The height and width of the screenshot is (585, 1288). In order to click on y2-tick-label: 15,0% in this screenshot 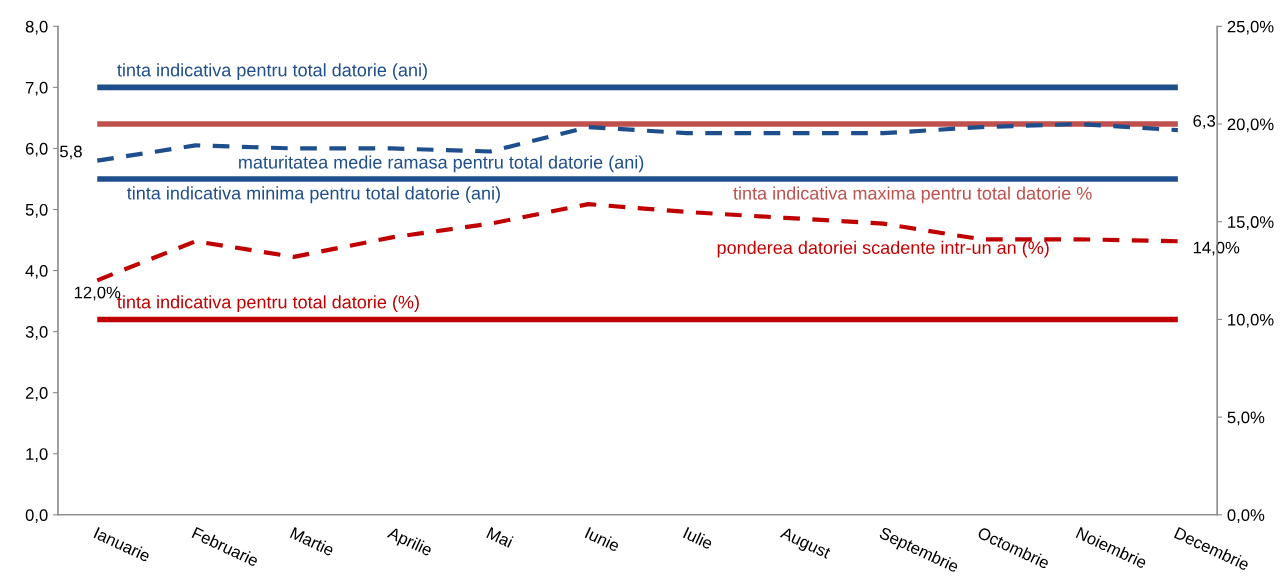, I will do `click(1251, 223)`.